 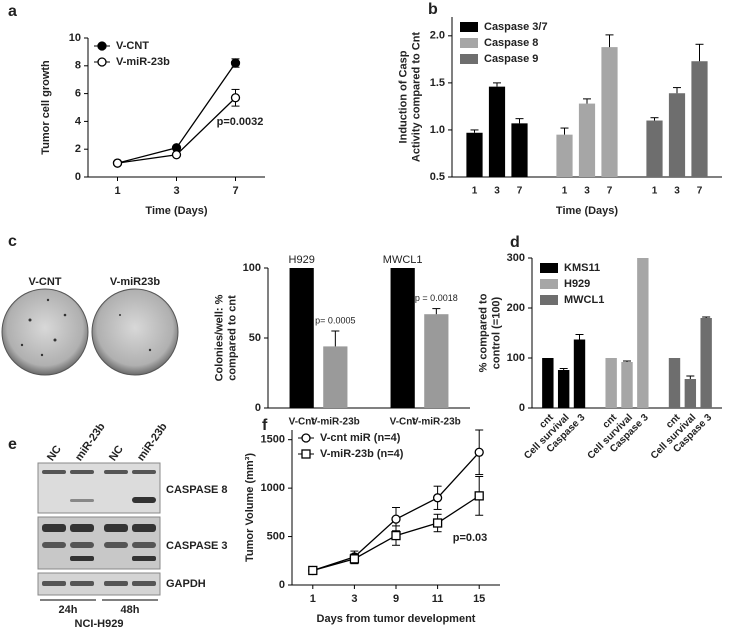 What do you see at coordinates (515, 242) in the screenshot?
I see `panel-letter: d` at bounding box center [515, 242].